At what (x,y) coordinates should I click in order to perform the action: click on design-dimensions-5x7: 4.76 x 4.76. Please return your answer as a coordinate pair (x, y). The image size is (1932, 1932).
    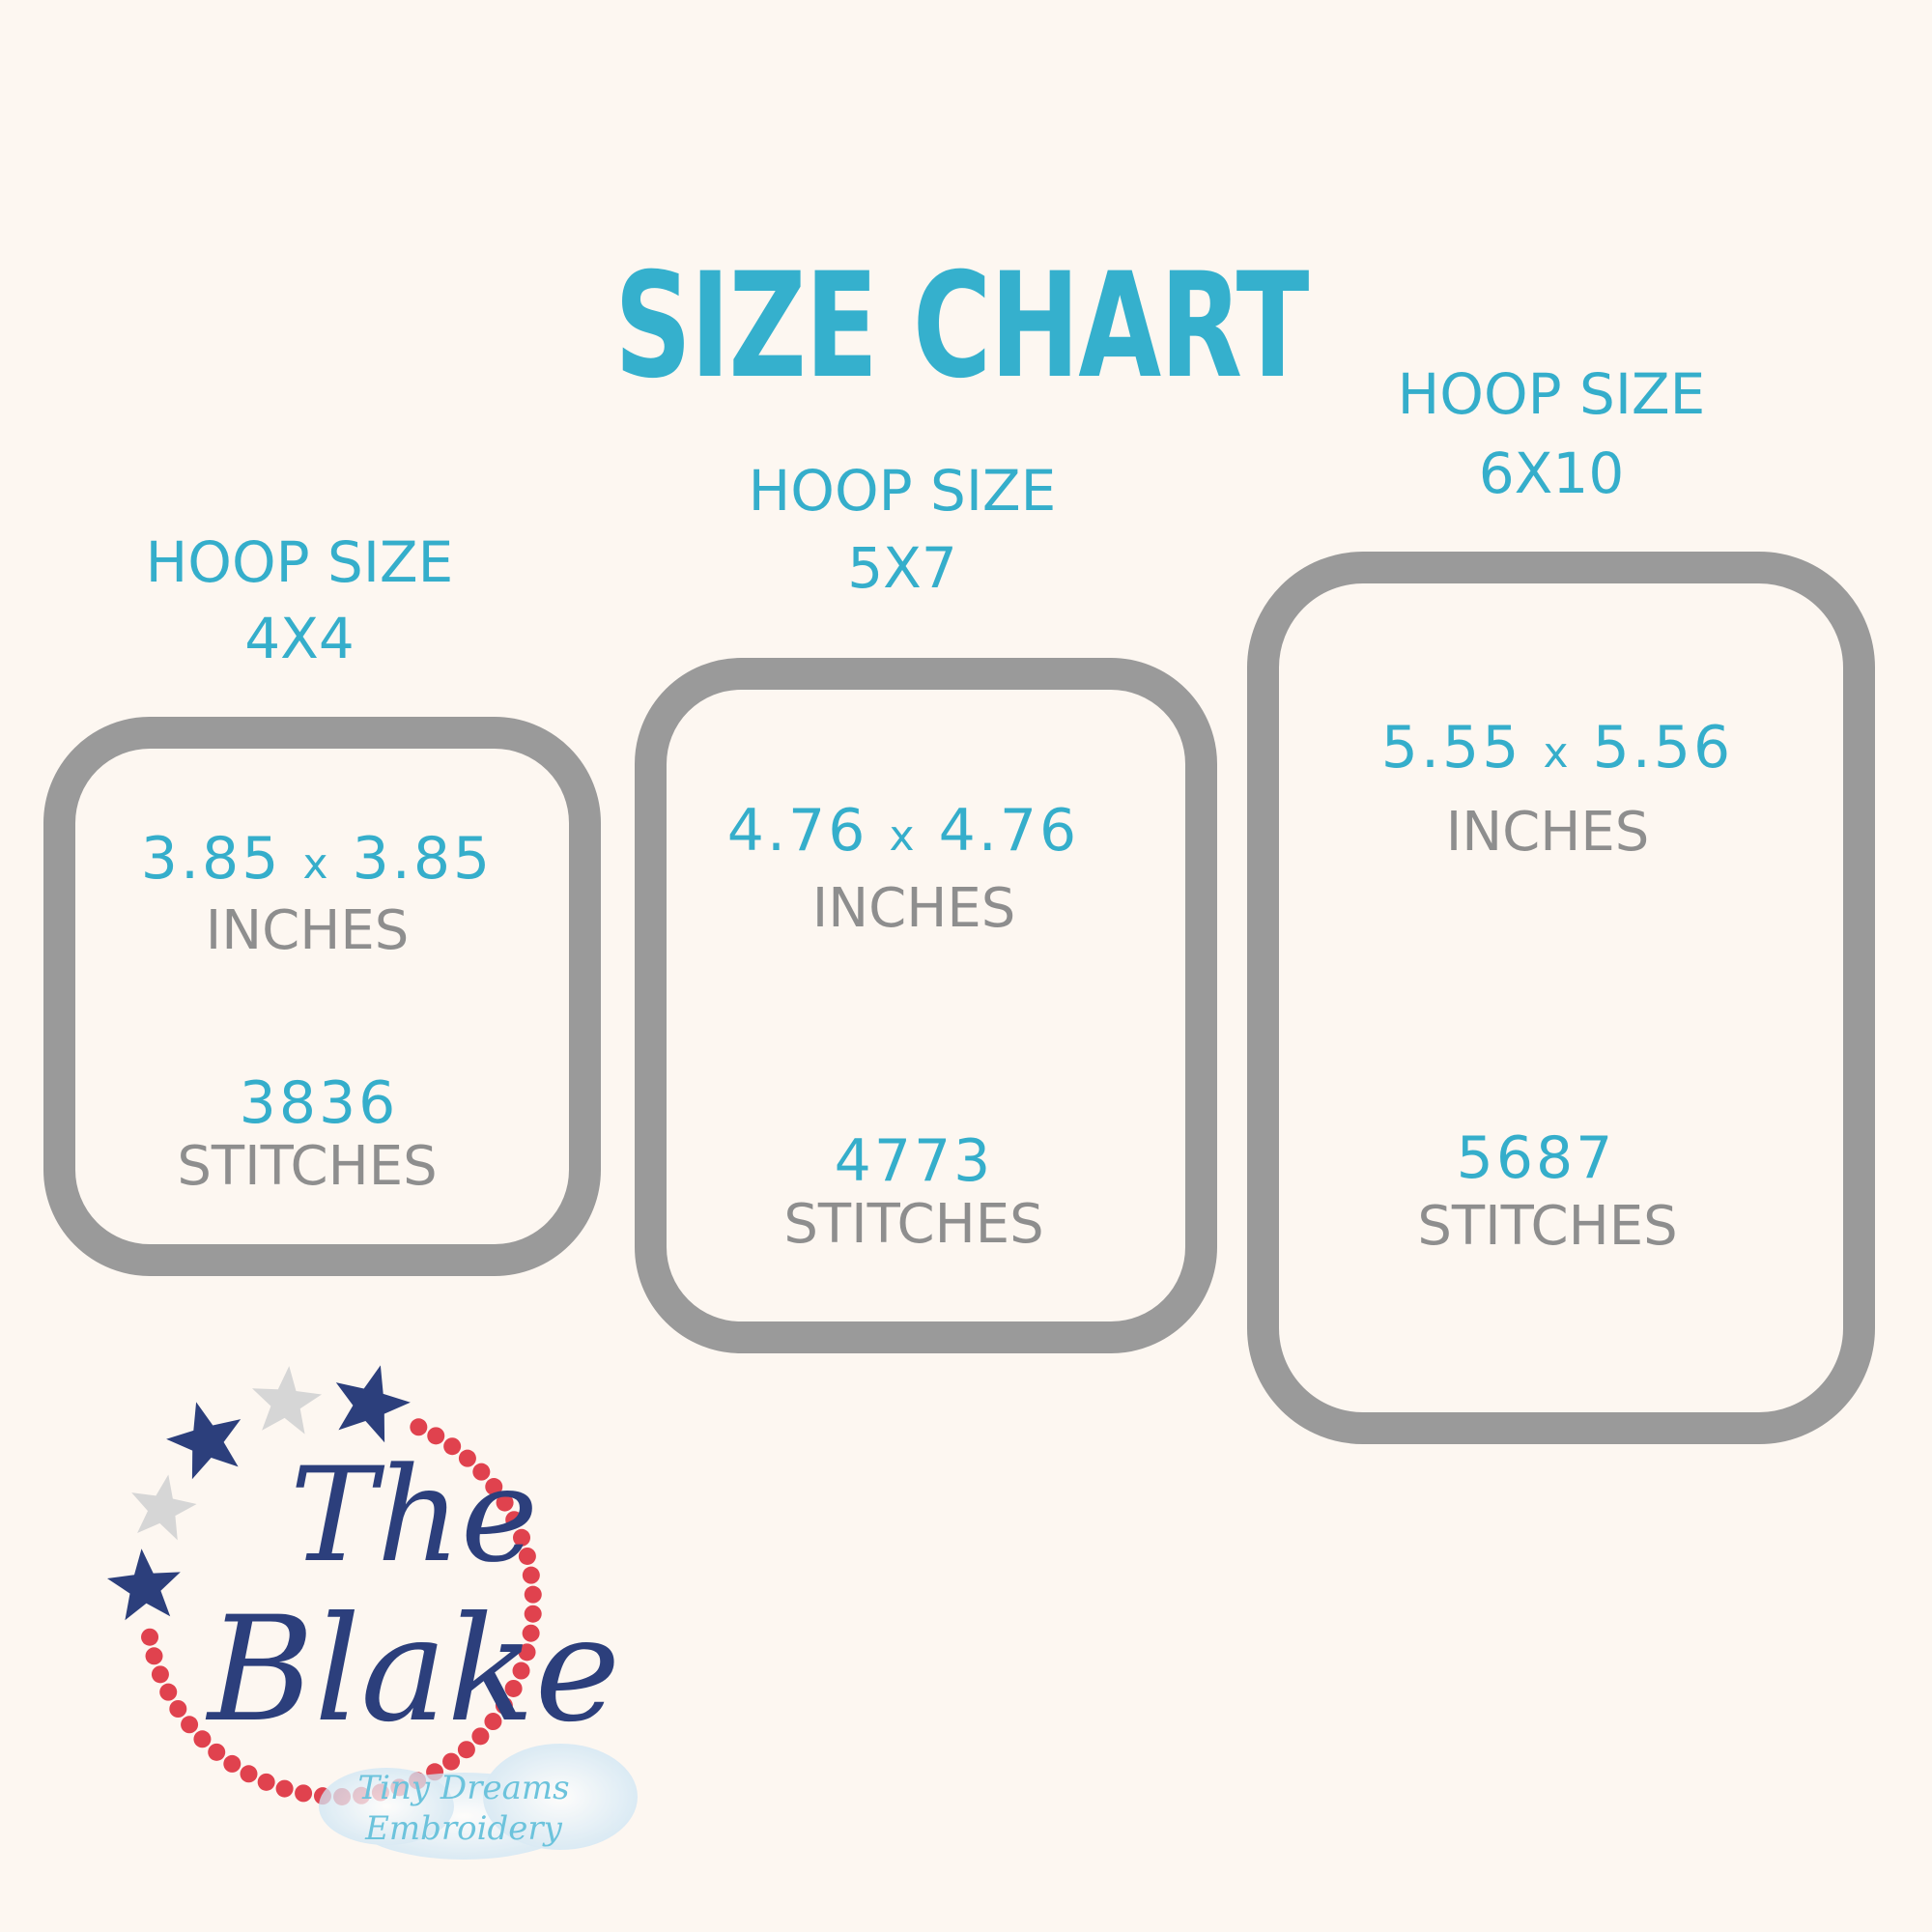
    Looking at the image, I should click on (903, 831).